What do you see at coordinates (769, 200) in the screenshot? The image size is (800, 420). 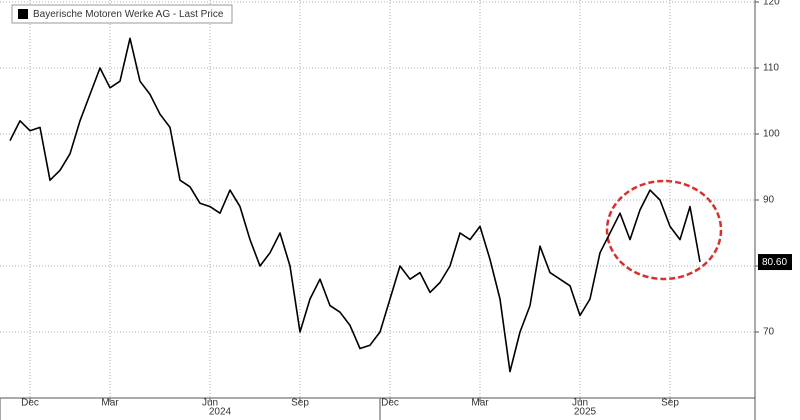 I see `y-tick-label: 90` at bounding box center [769, 200].